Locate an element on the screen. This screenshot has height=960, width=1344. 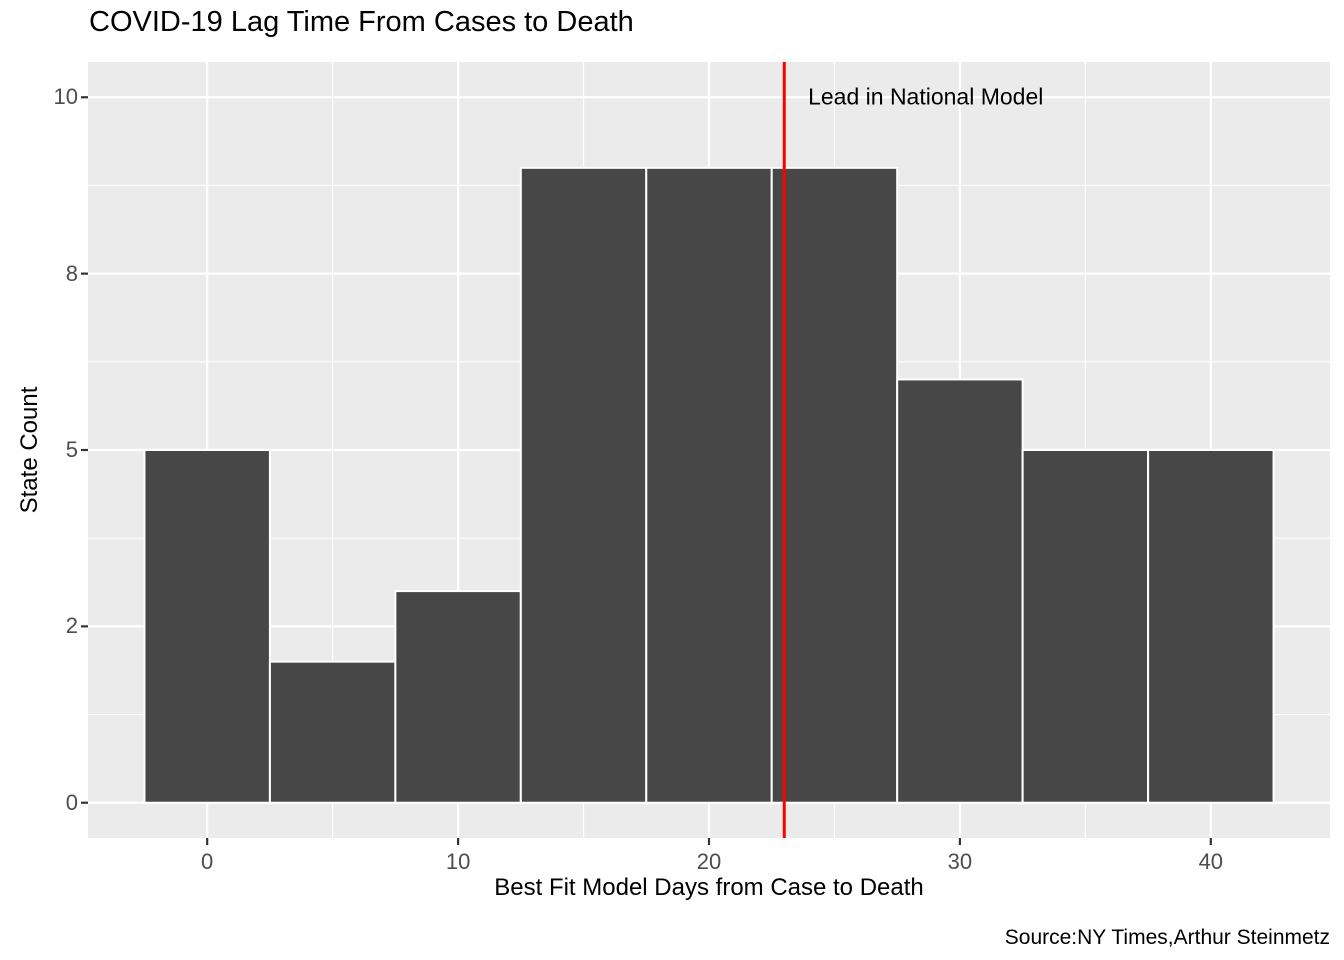
y-tick-label: 2 is located at coordinates (71, 626).